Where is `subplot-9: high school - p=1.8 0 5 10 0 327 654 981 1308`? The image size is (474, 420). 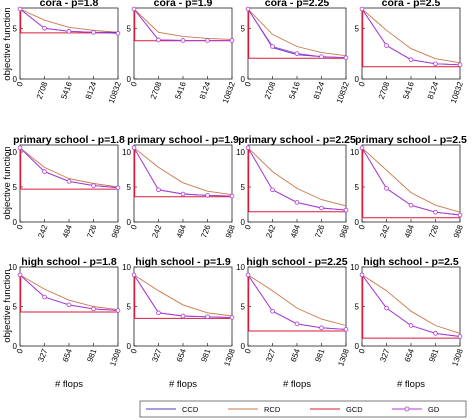 subplot-9: high school - p=1.8 0 5 10 0 327 654 981 1308 is located at coordinates (65, 311).